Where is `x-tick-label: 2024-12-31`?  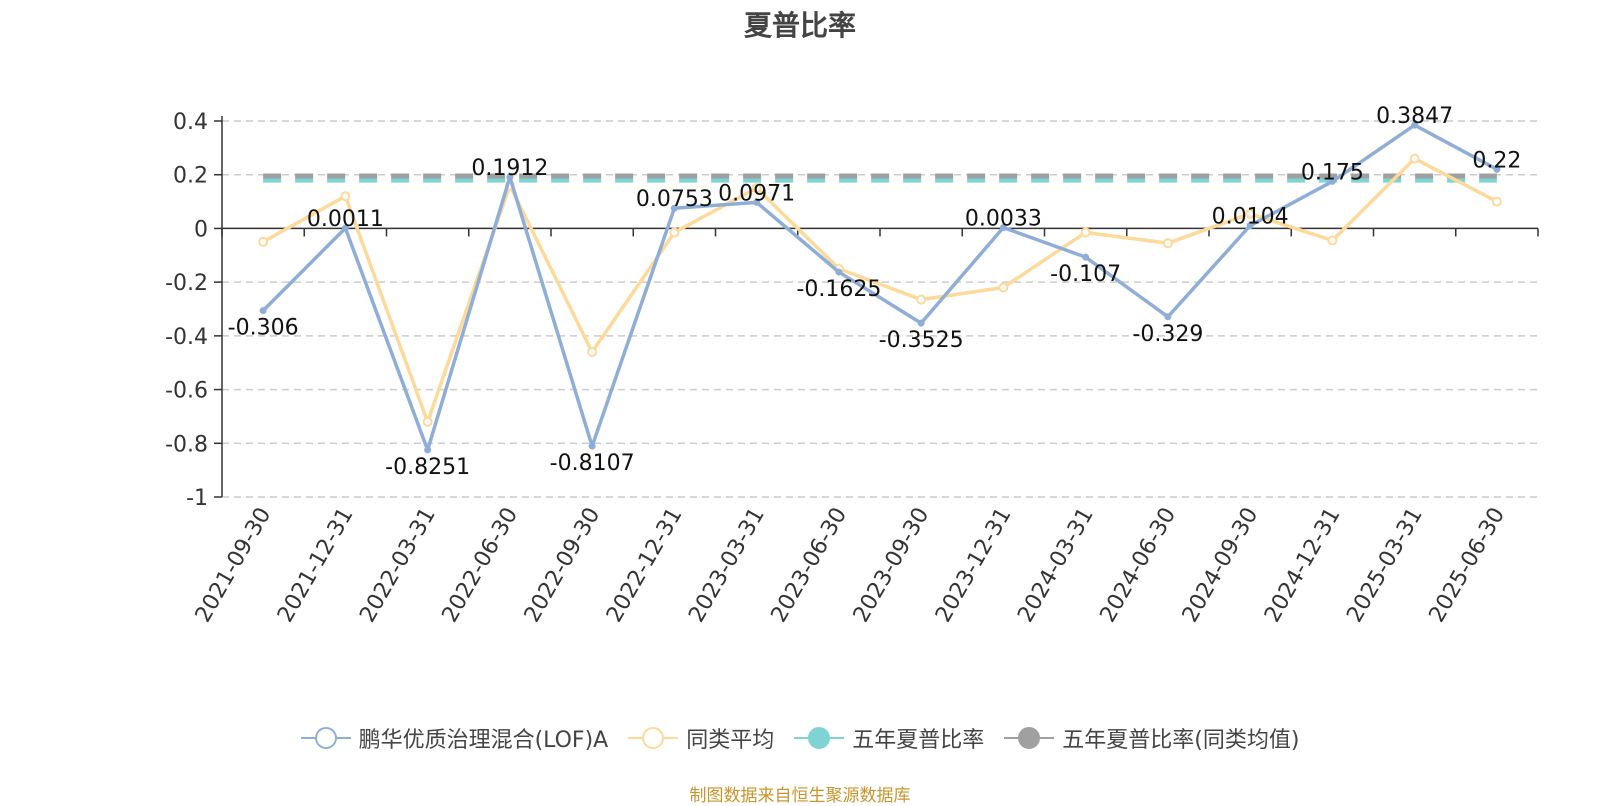 x-tick-label: 2024-12-31 is located at coordinates (1303, 565).